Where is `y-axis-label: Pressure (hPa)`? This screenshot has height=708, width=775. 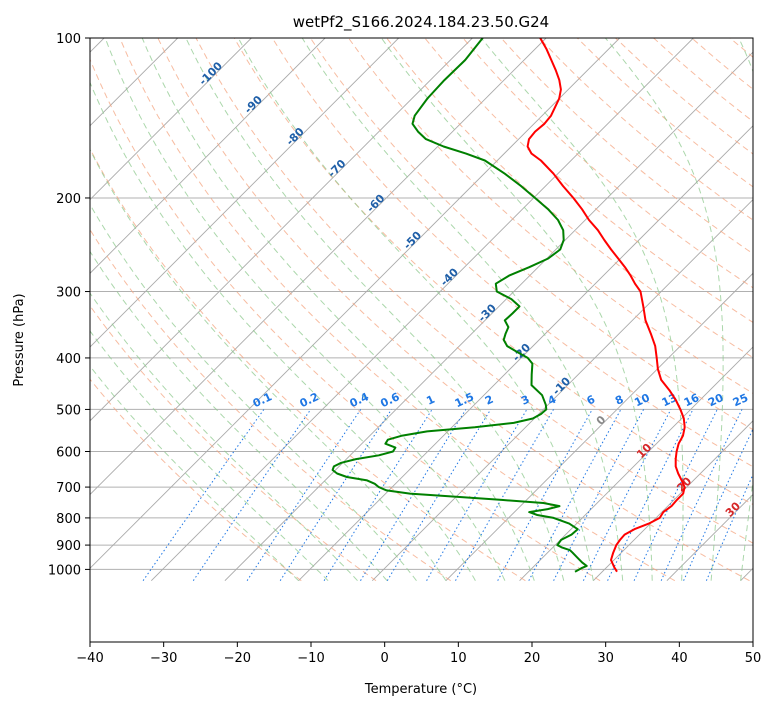
y-axis-label: Pressure (hPa) is located at coordinates (19, 339).